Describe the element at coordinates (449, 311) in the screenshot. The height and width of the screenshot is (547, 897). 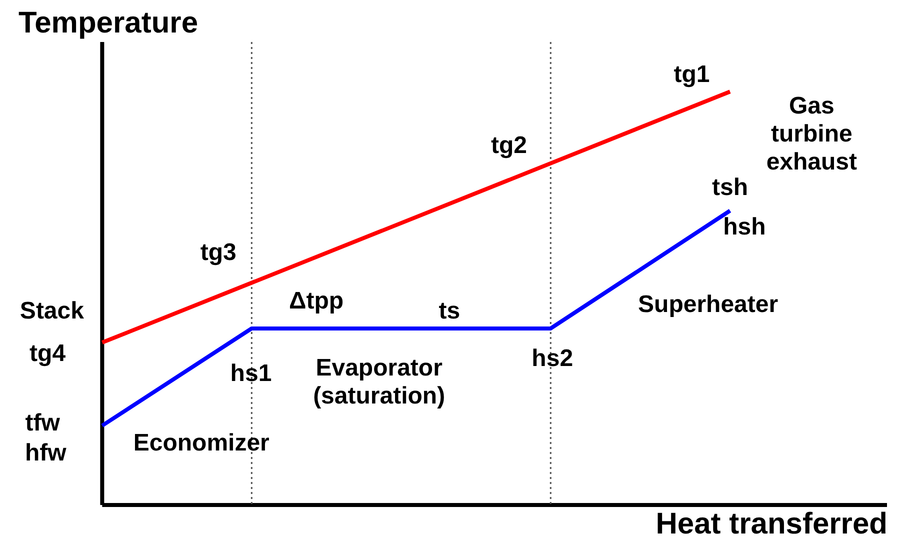
I see `annotation: ts` at that location.